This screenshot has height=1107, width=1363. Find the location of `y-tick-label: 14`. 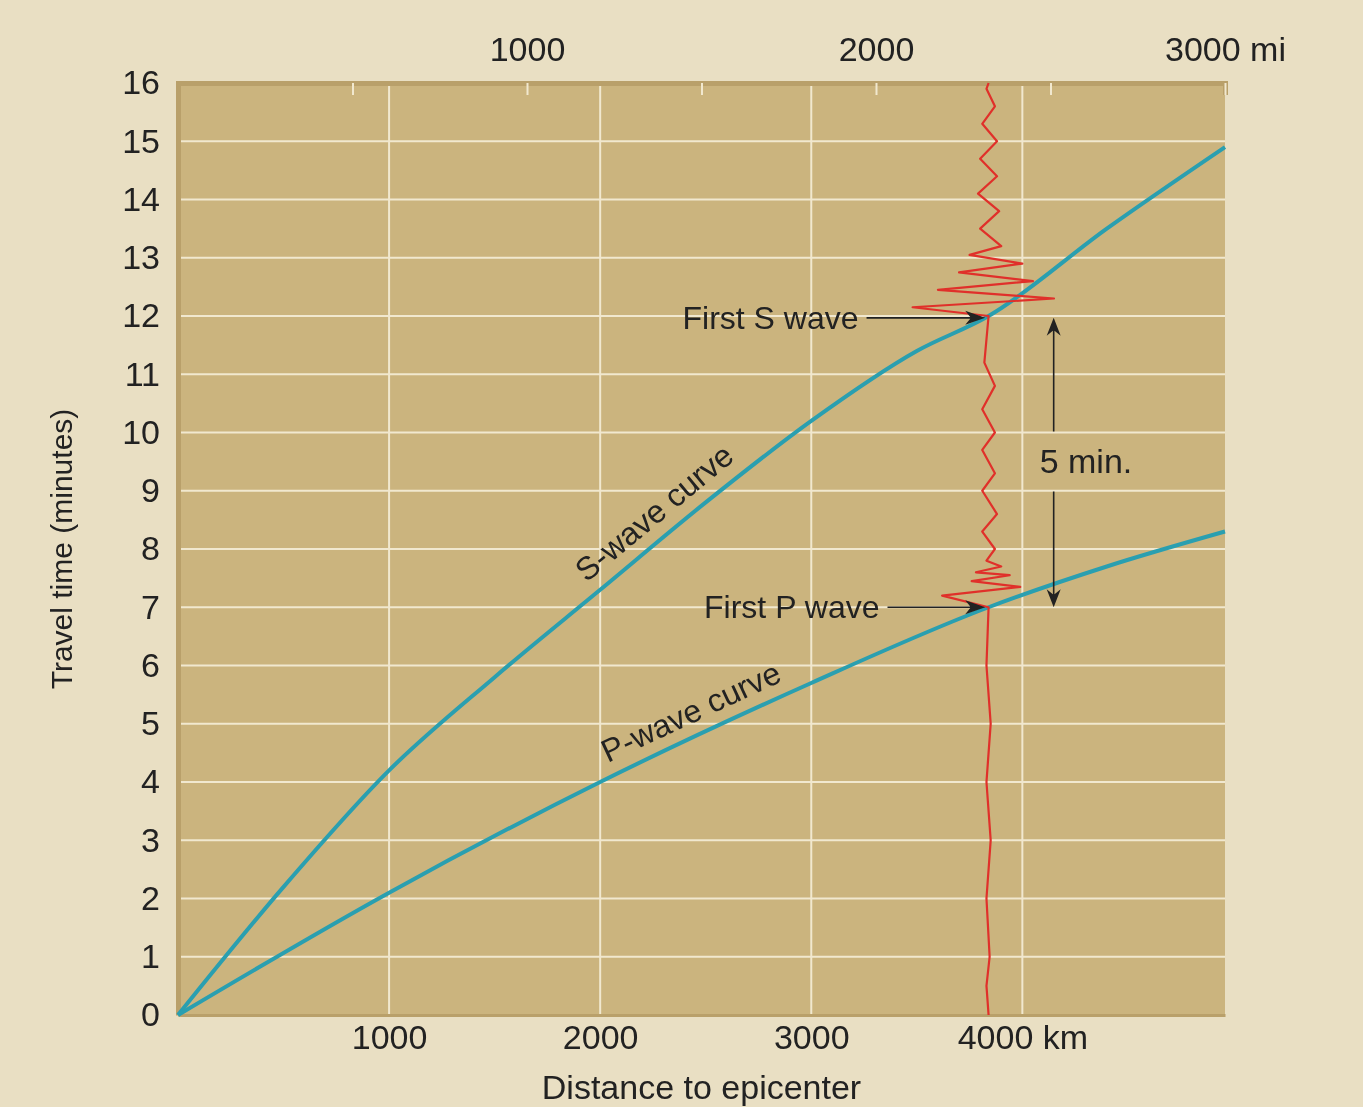

y-tick-label: 14 is located at coordinates (141, 198).